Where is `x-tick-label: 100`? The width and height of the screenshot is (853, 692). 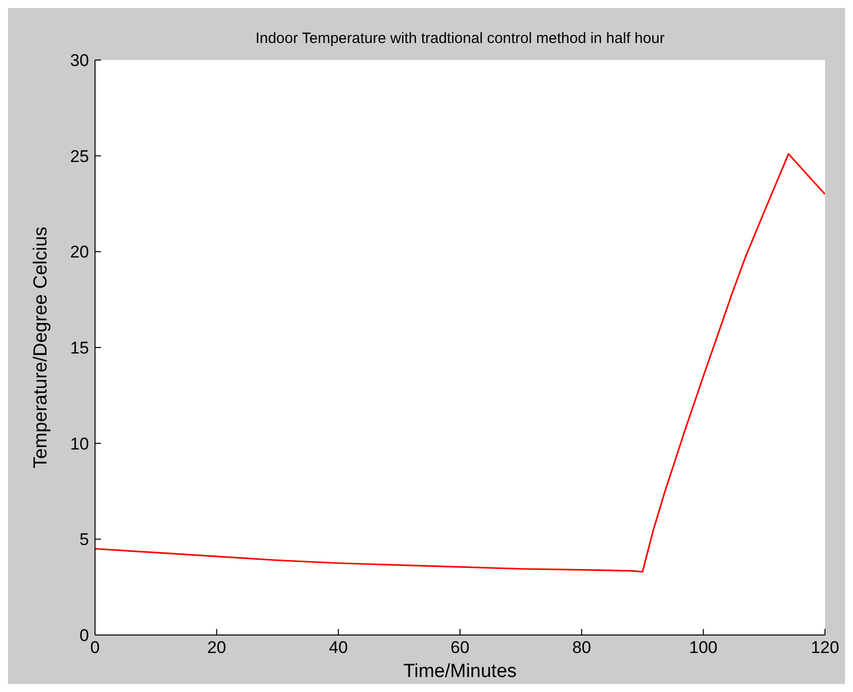 x-tick-label: 100 is located at coordinates (703, 648).